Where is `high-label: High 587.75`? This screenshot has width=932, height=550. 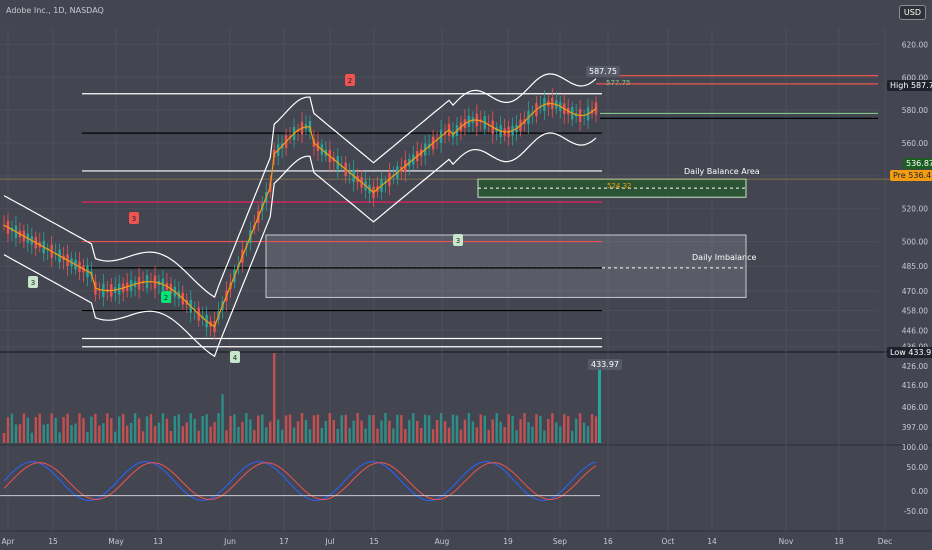
high-label: High 587.75 is located at coordinates (909, 85).